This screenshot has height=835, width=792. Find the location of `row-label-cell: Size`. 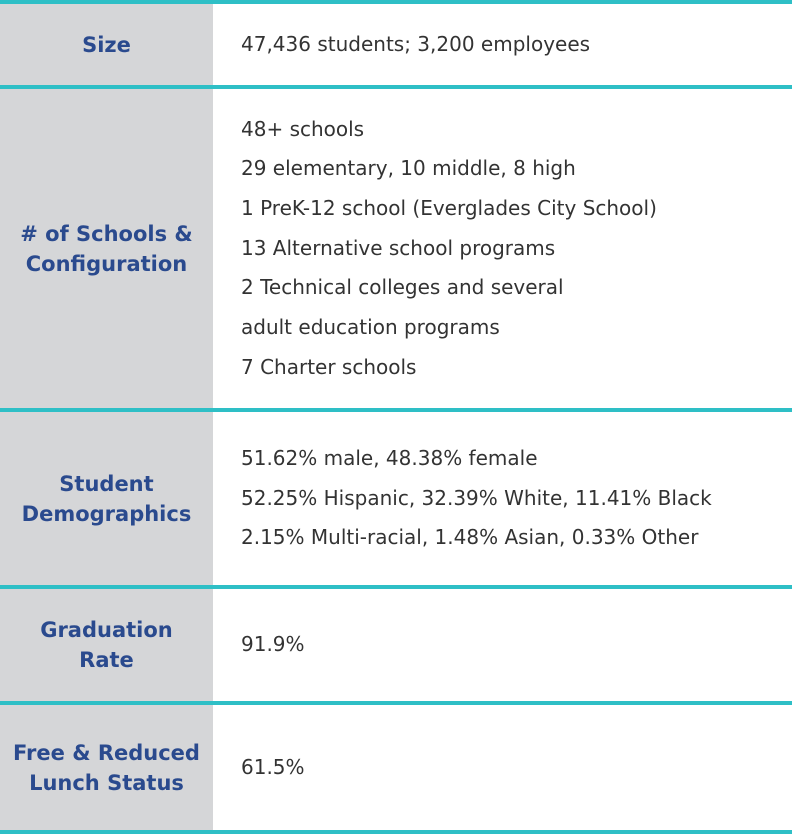

row-label-cell: Size is located at coordinates (106, 44).